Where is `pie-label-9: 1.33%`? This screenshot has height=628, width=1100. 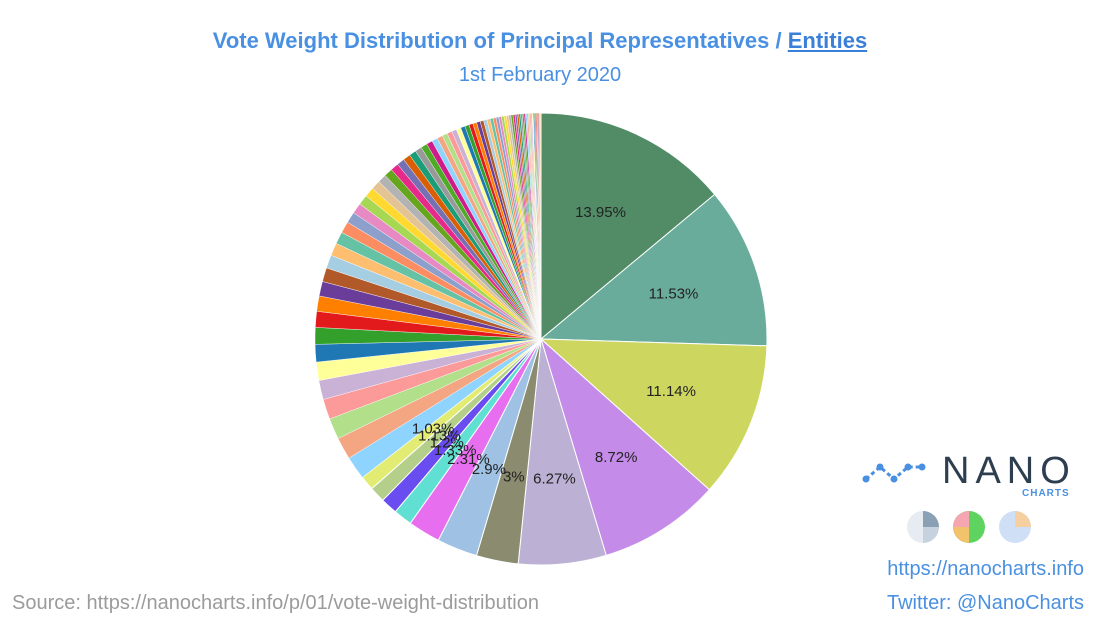 pie-label-9: 1.33% is located at coordinates (455, 450).